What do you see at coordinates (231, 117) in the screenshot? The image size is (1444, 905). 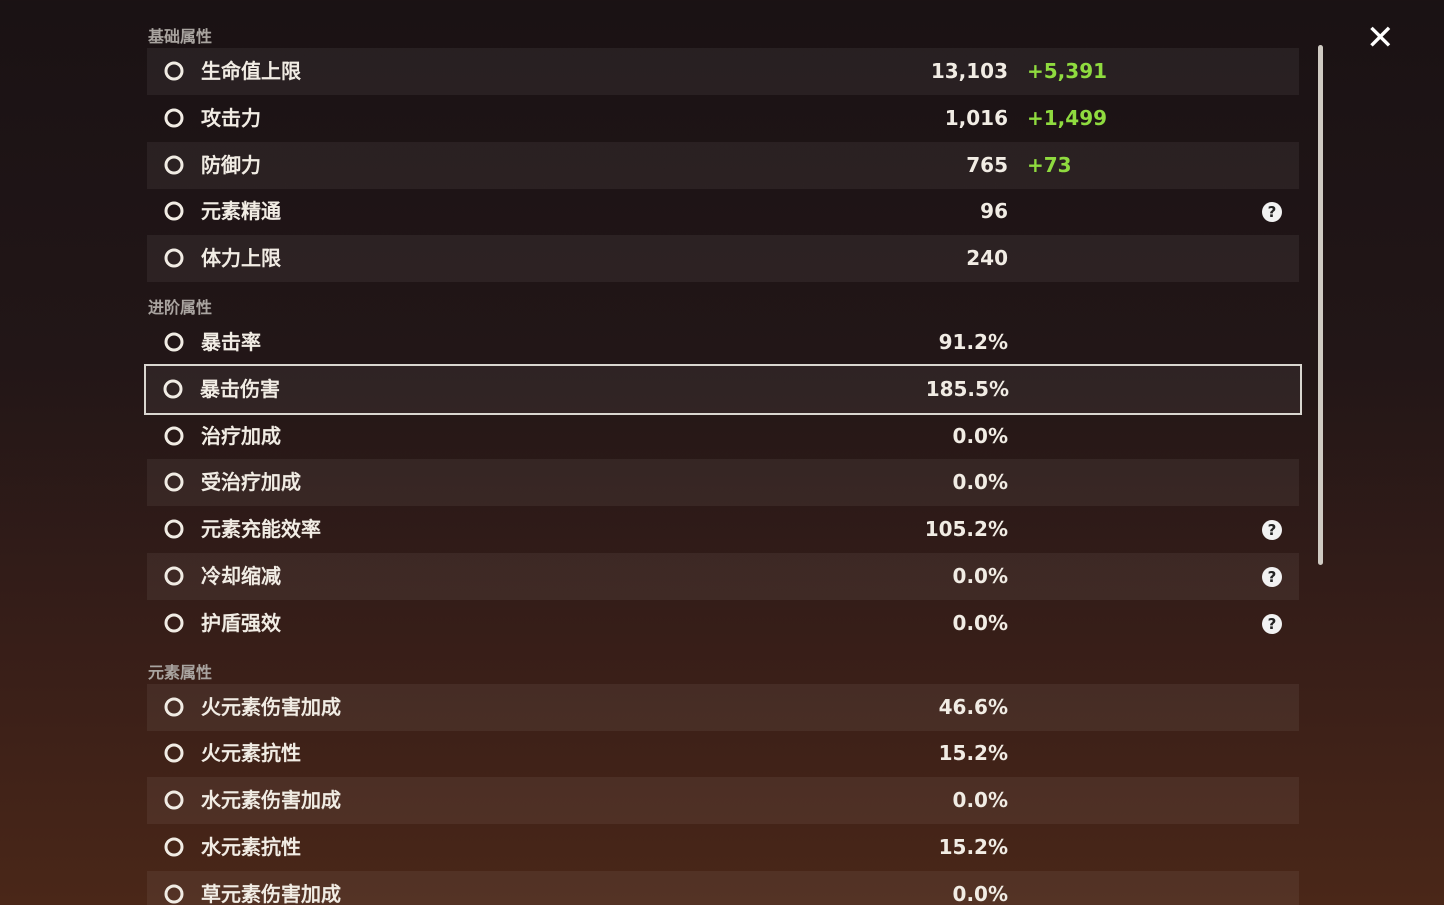 I see `stat-label: 攻击力` at bounding box center [231, 117].